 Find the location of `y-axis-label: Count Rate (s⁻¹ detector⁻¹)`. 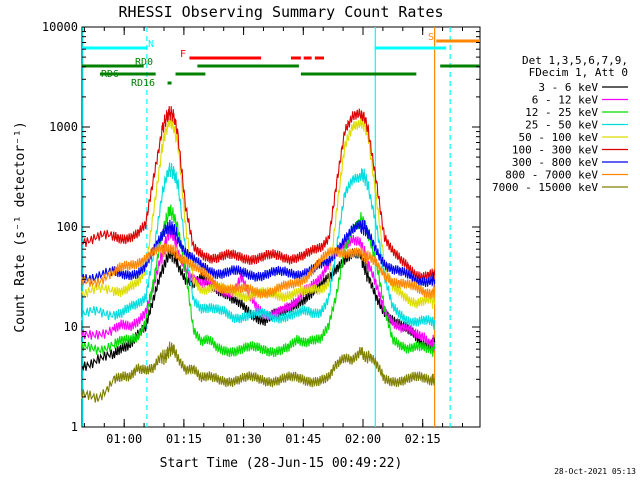

y-axis-label: Count Rate (s⁻¹ detector⁻¹) is located at coordinates (20, 226).